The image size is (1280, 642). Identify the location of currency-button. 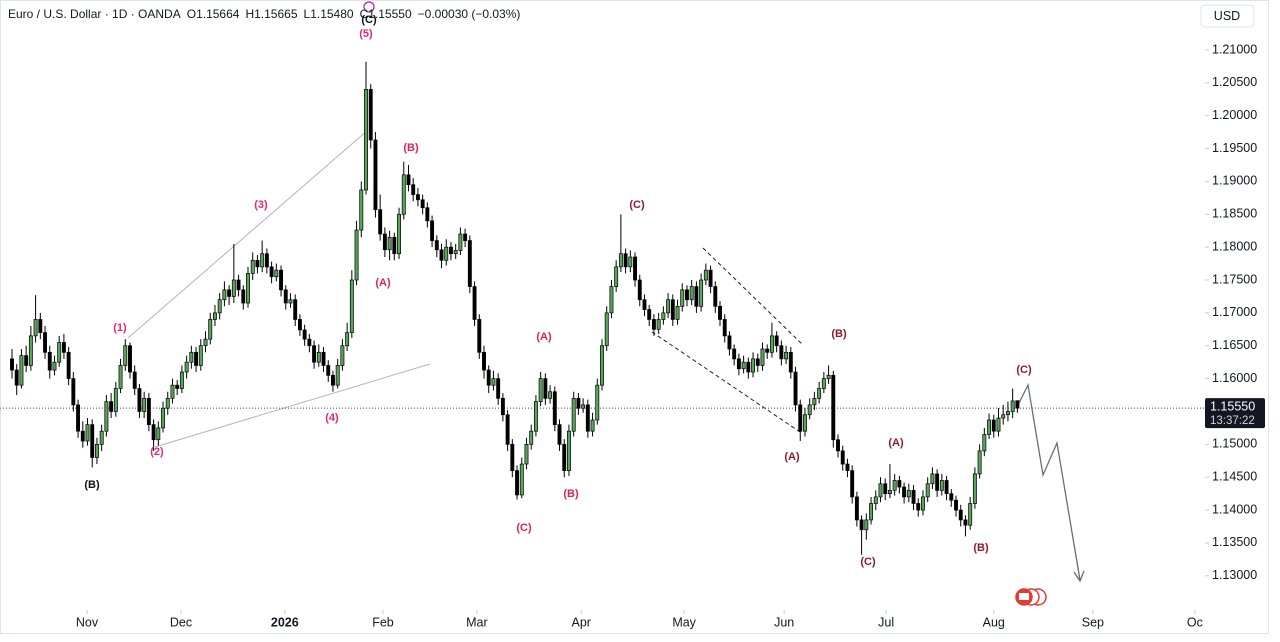
(1227, 16).